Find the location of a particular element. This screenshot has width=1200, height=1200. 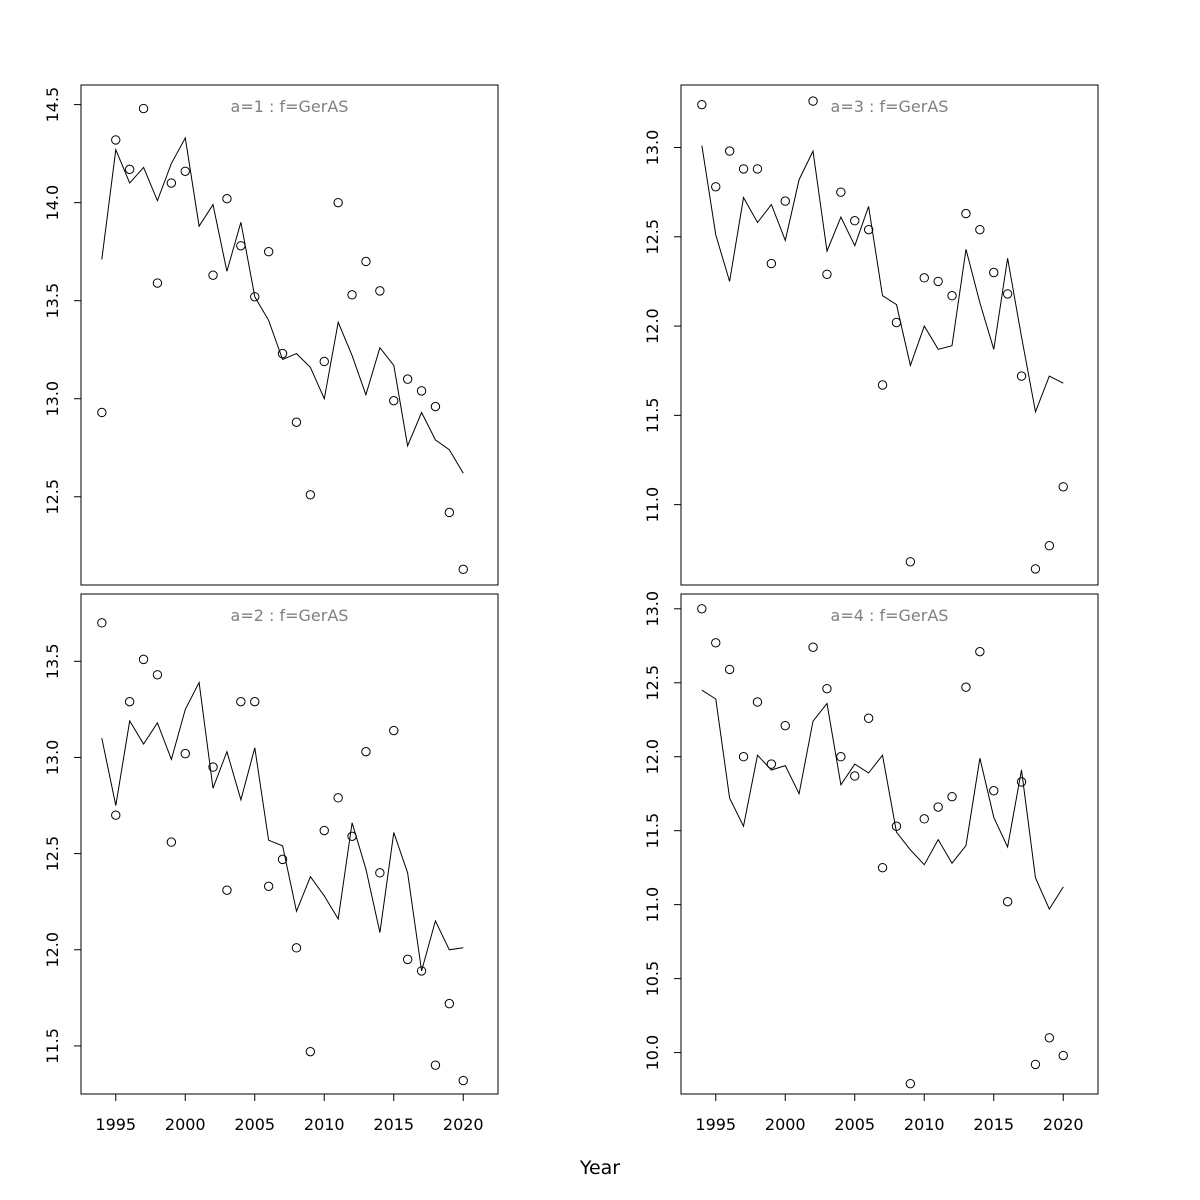

plot-frame is located at coordinates (289, 335).